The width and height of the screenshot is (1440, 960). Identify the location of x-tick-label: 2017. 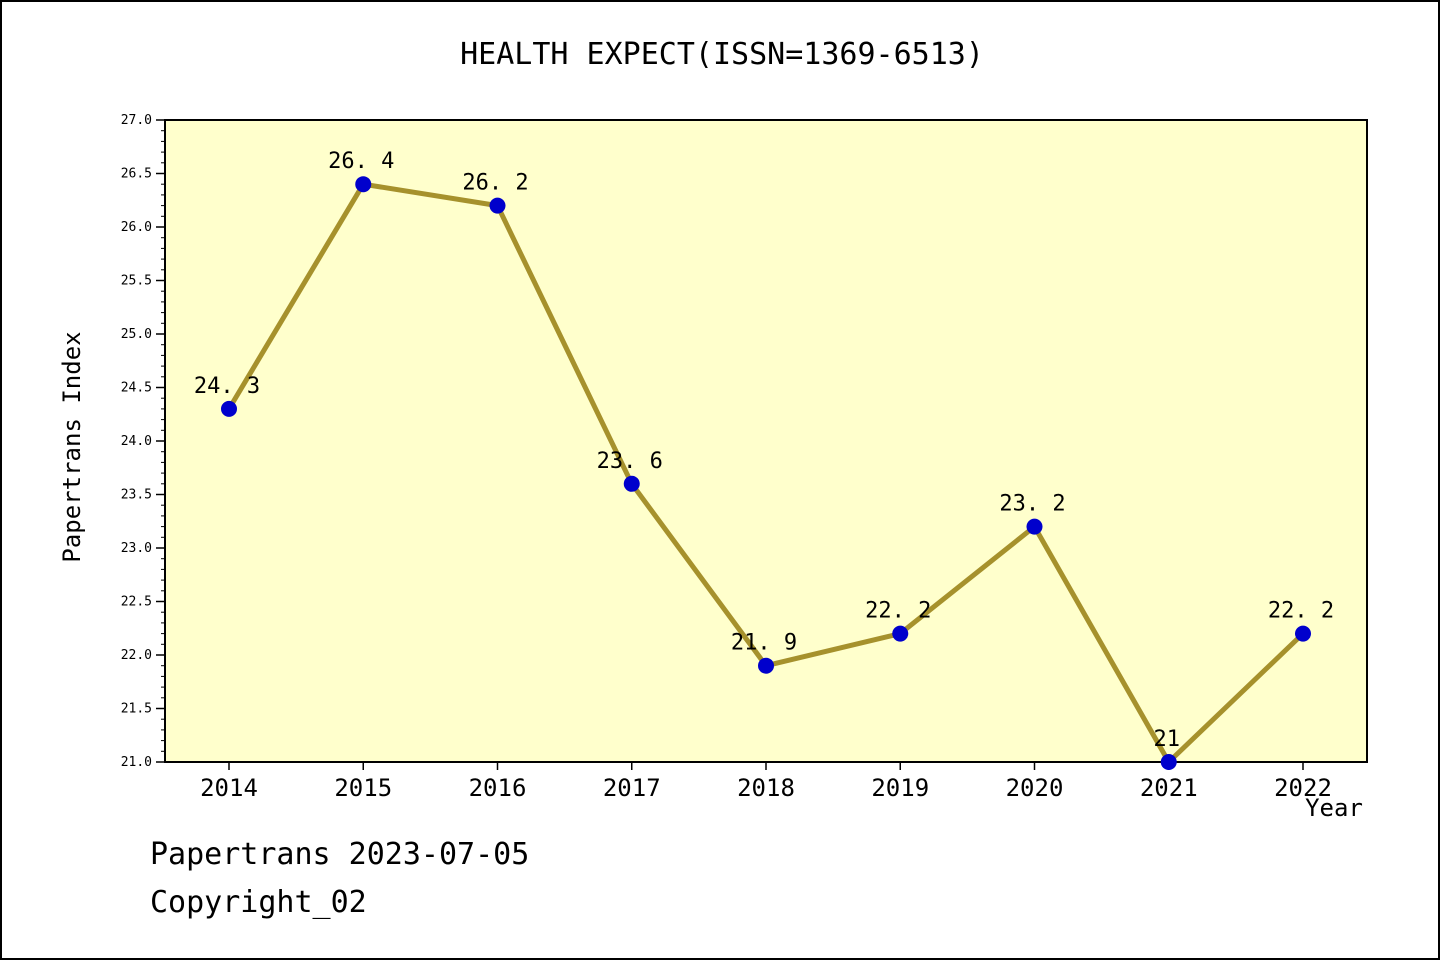
(632, 788).